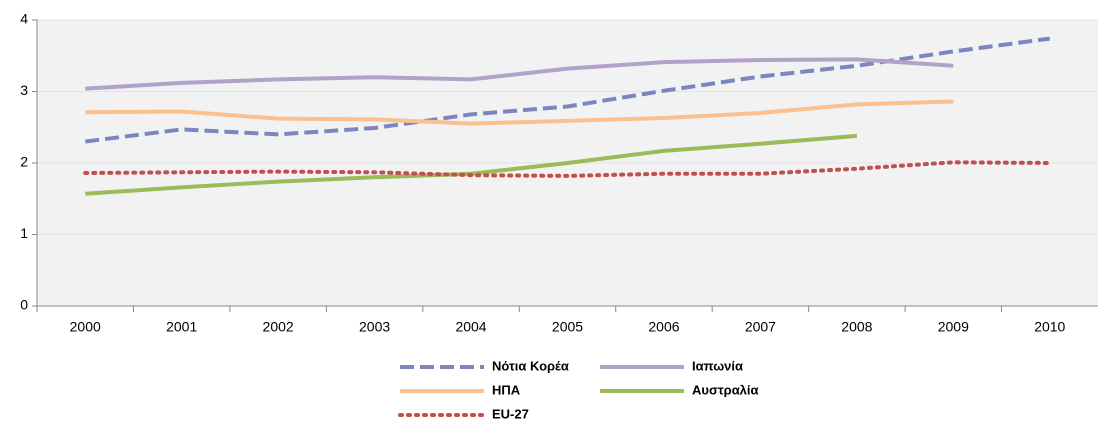 Image resolution: width=1099 pixels, height=423 pixels. What do you see at coordinates (953, 327) in the screenshot?
I see `x-tick-label: 2009` at bounding box center [953, 327].